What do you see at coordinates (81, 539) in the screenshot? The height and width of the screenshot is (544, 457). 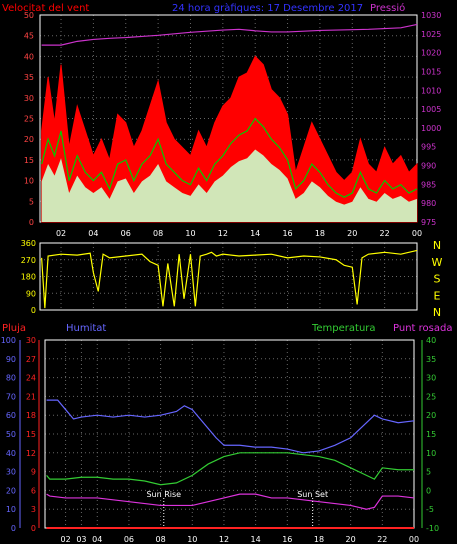 I see `x-tick-label: 03` at bounding box center [81, 539].